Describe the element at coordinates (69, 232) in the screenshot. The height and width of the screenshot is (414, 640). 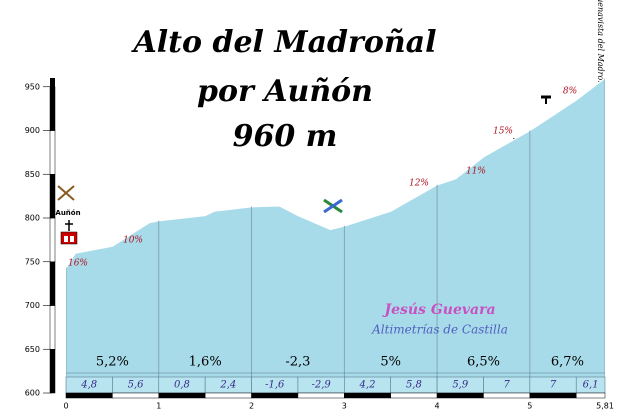
I see `church-icon` at that location.